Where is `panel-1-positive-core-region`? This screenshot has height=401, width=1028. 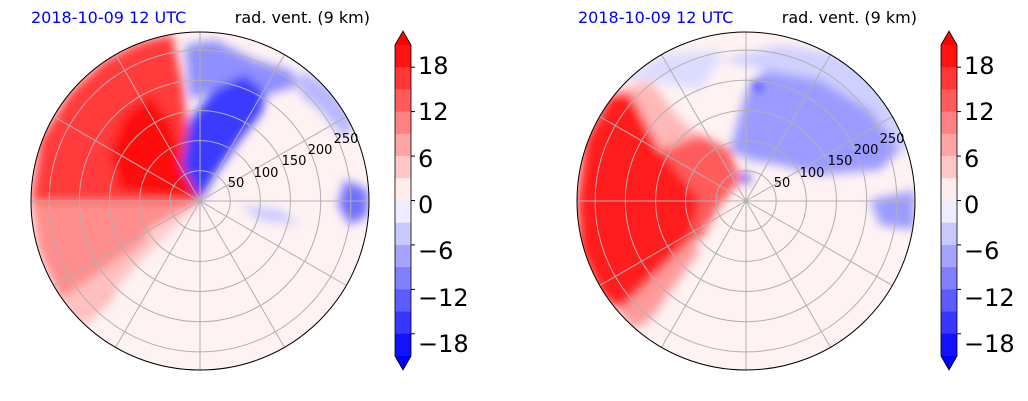 panel-1-positive-core-region is located at coordinates (155, 148).